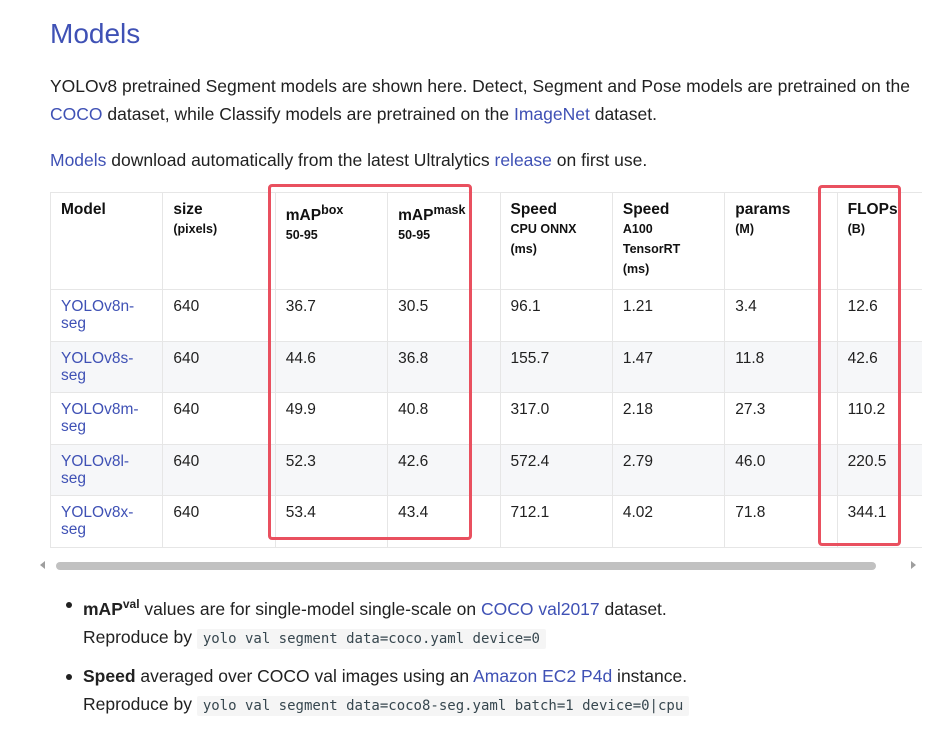 The width and height of the screenshot is (940, 741). What do you see at coordinates (188, 209) in the screenshot?
I see `column-header-title: size` at bounding box center [188, 209].